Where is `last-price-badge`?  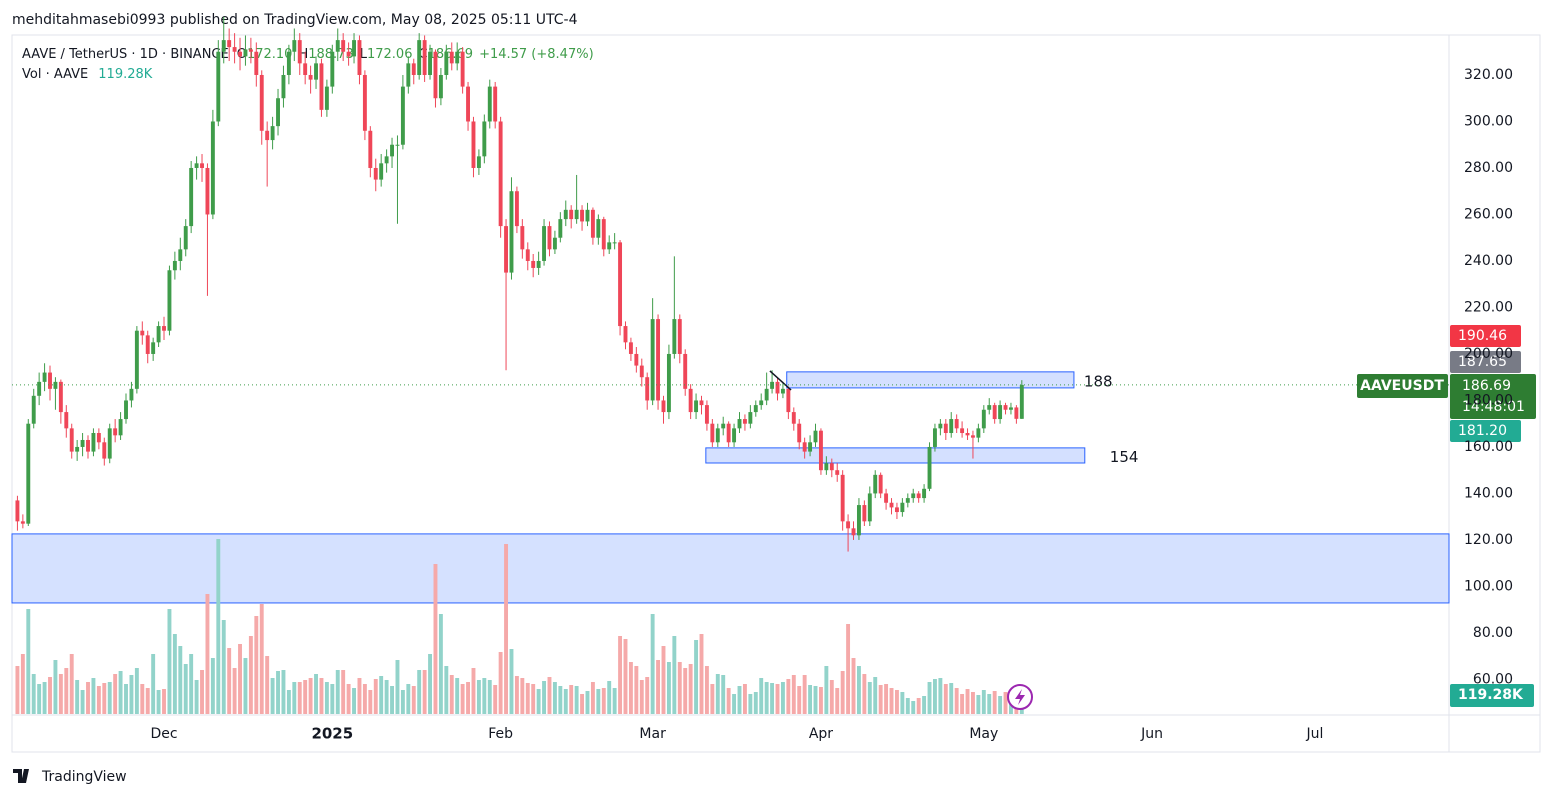
last-price-badge is located at coordinates (1493, 396).